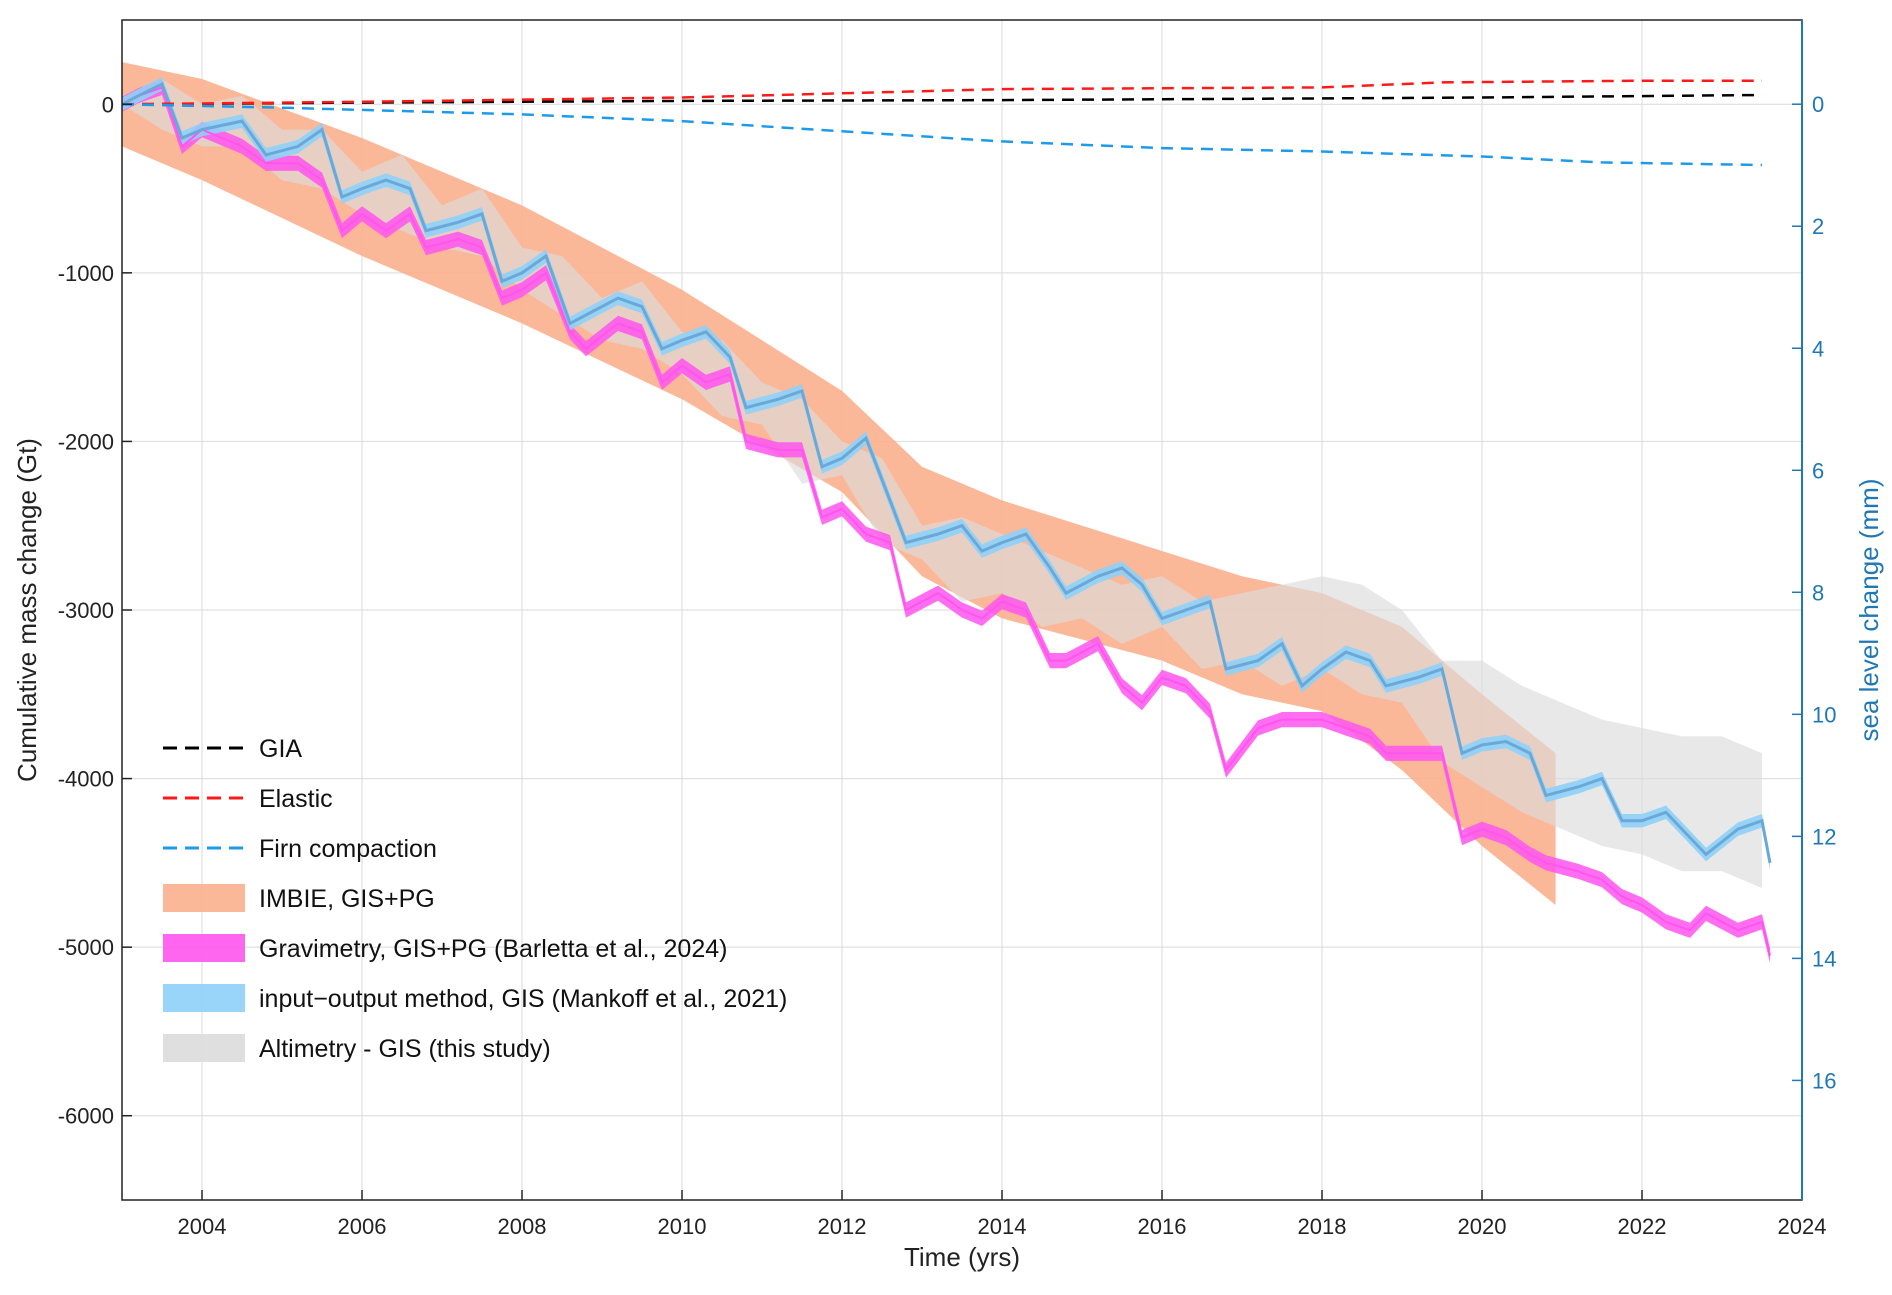 The width and height of the screenshot is (1892, 1295). I want to click on firn-compactionline, so click(942, 135).